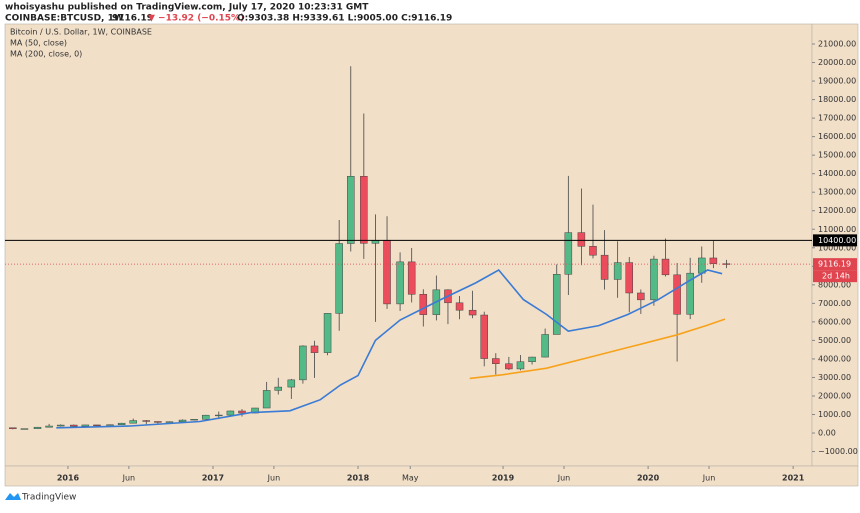 The width and height of the screenshot is (860, 513). I want to click on y-tick-label: 15000.00, so click(837, 155).